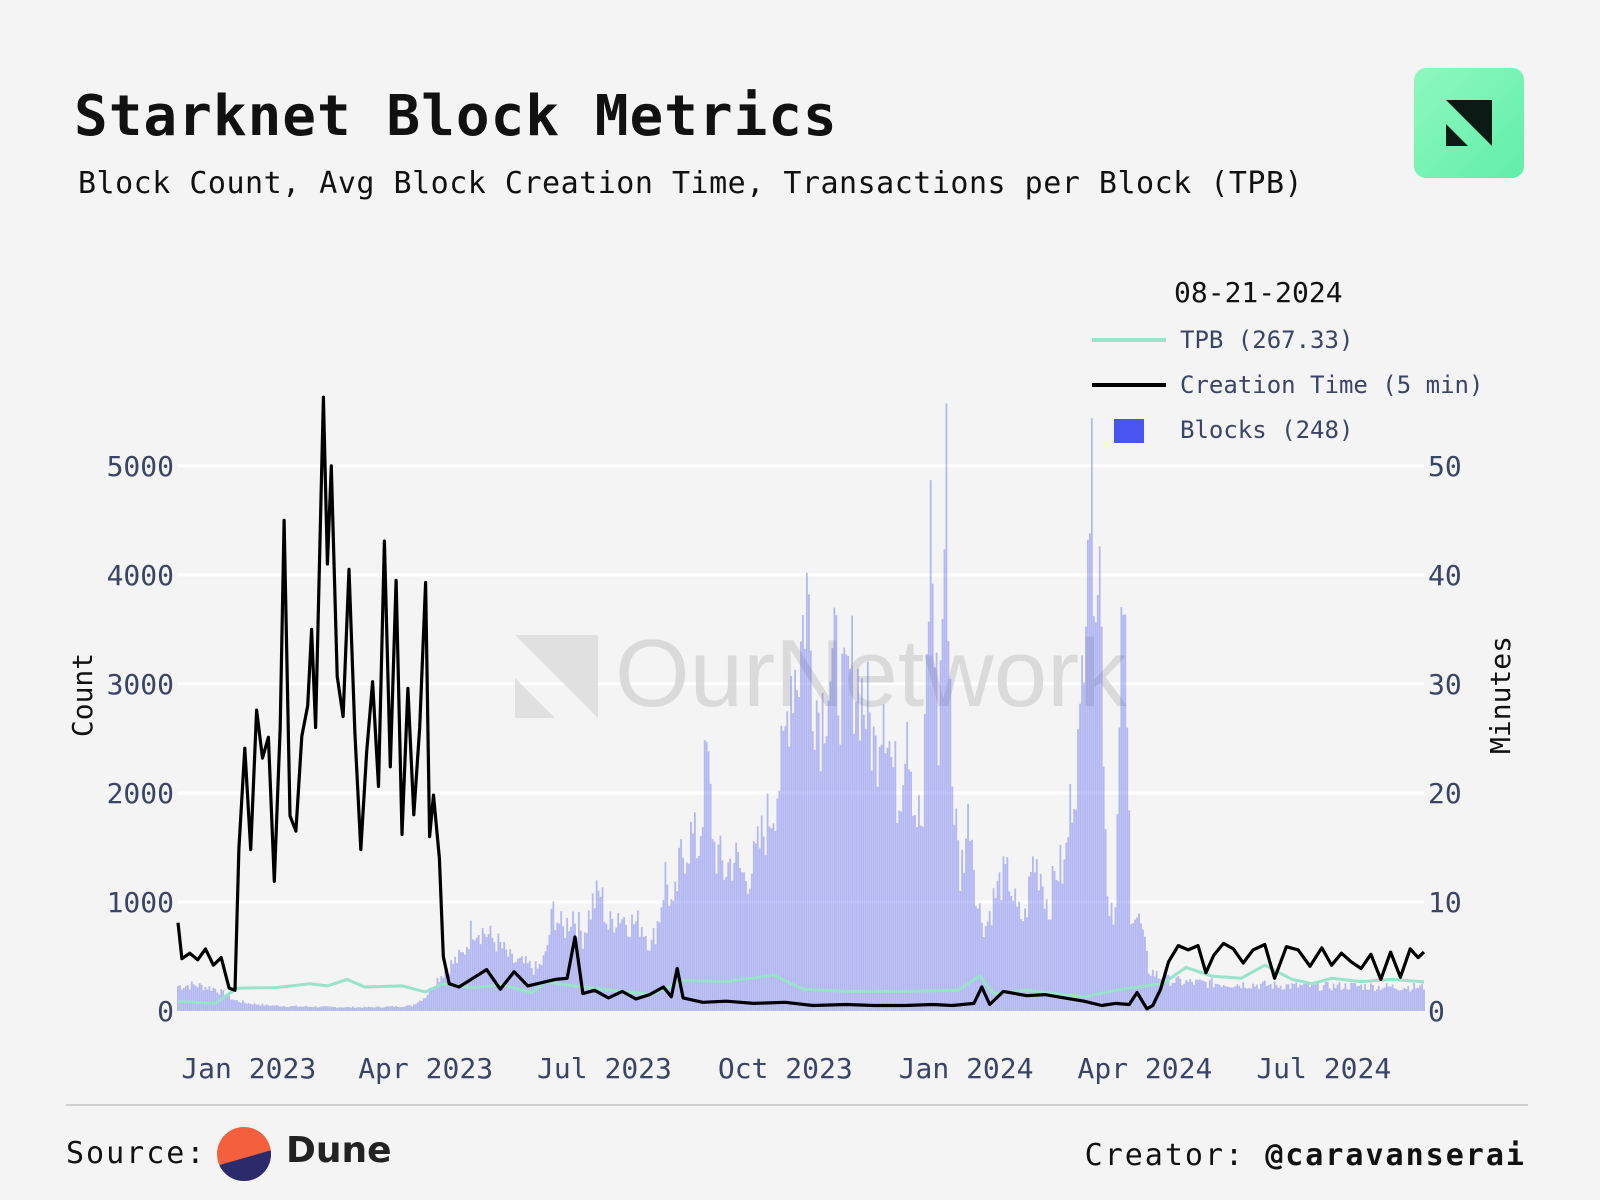 This screenshot has width=1600, height=1200. What do you see at coordinates (797, 1105) in the screenshot?
I see `footer-divider` at bounding box center [797, 1105].